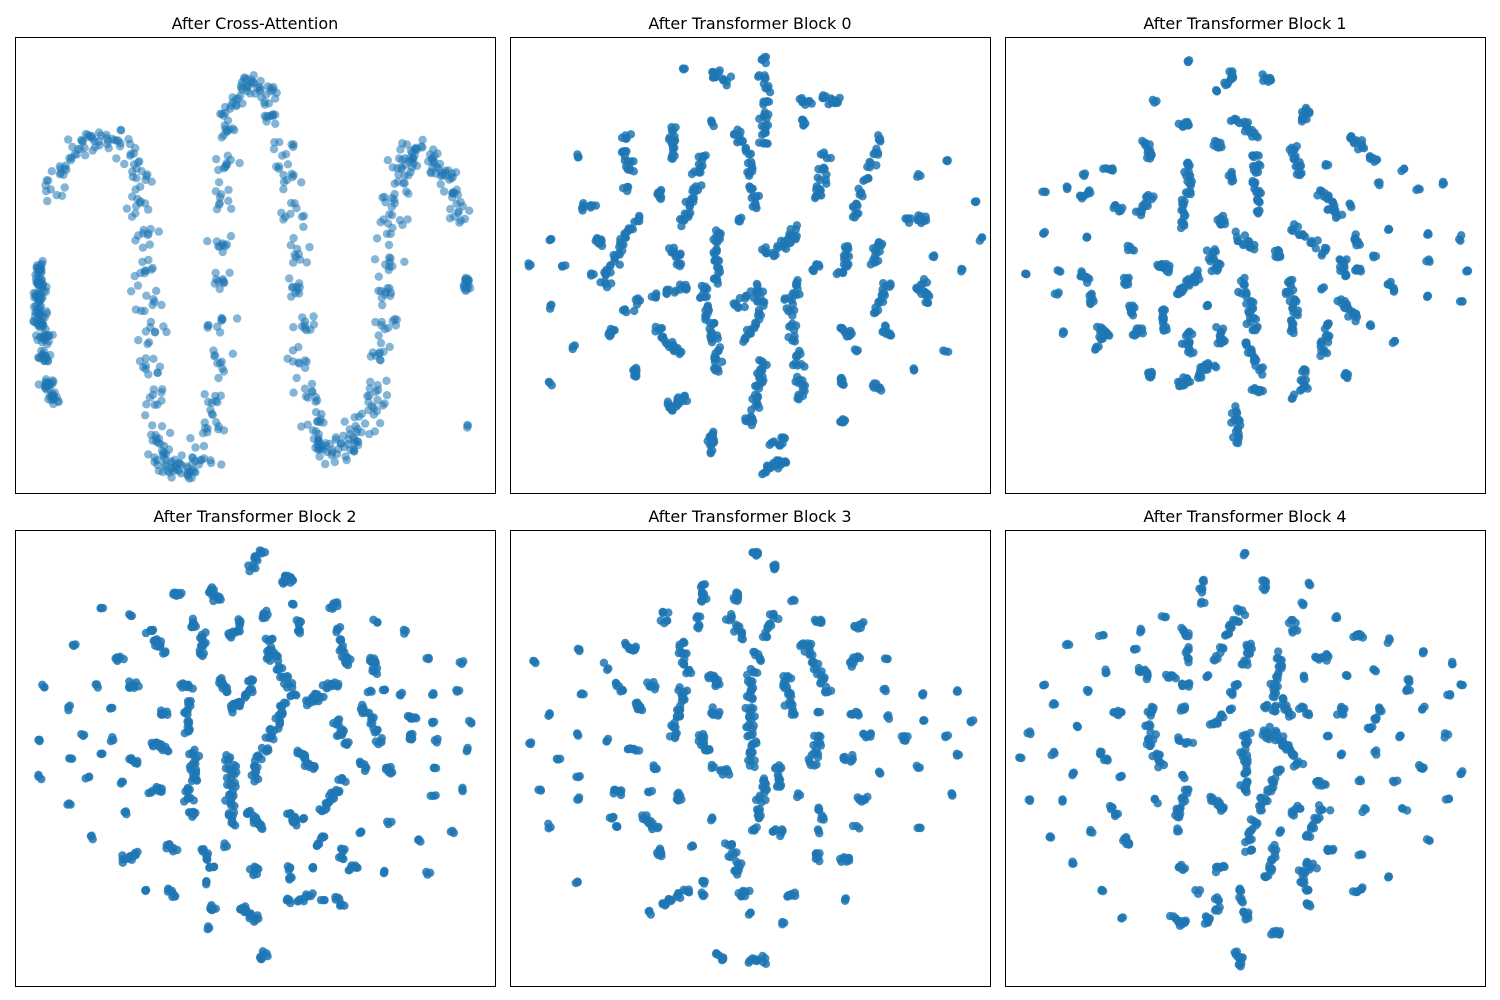 This screenshot has width=1500, height=1000. Describe the element at coordinates (749, 516) in the screenshot. I see `panel-title: After Transformer Block 3` at that location.